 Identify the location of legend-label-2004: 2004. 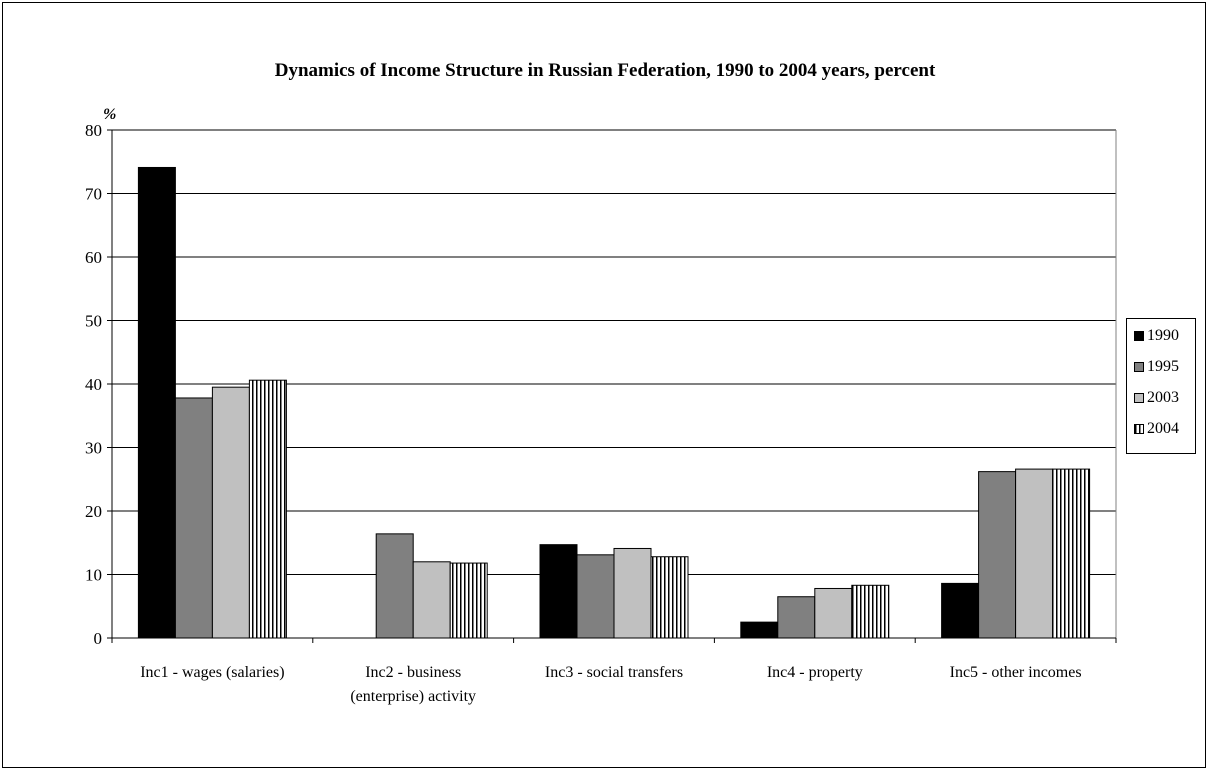
(1163, 428).